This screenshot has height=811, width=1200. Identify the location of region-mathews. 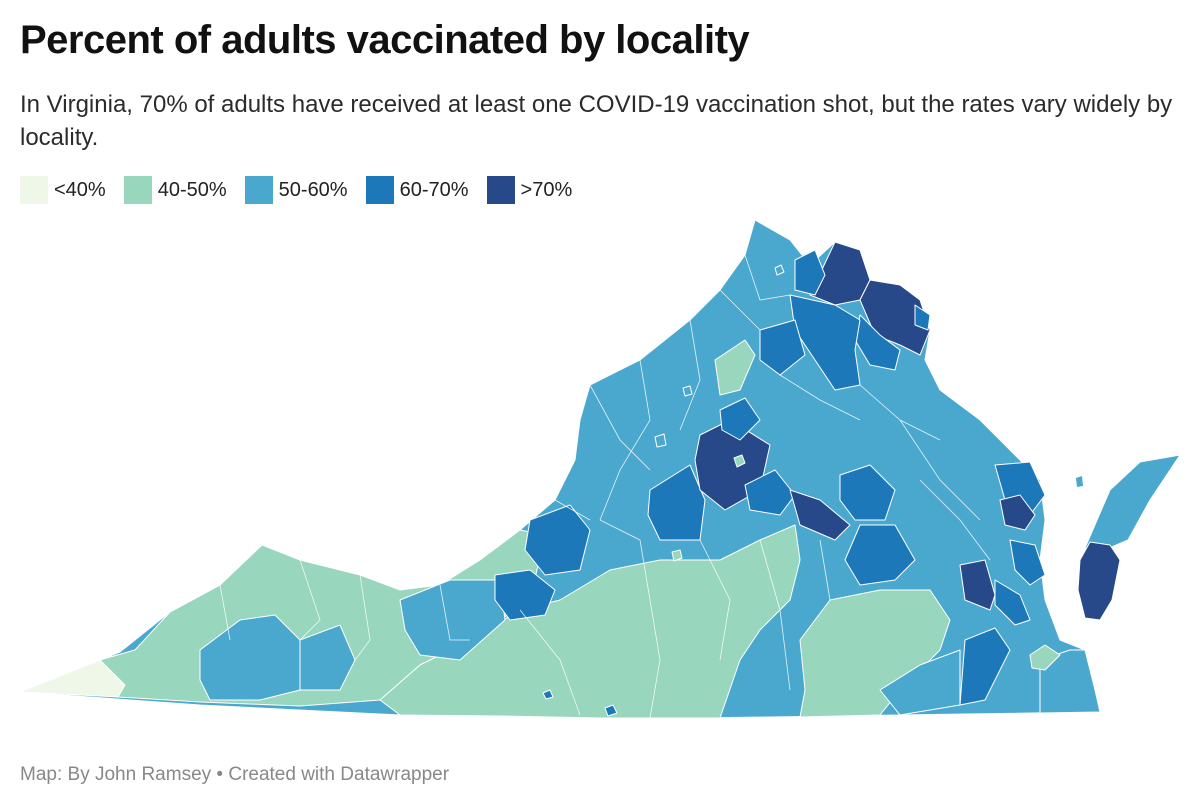
(1017, 512).